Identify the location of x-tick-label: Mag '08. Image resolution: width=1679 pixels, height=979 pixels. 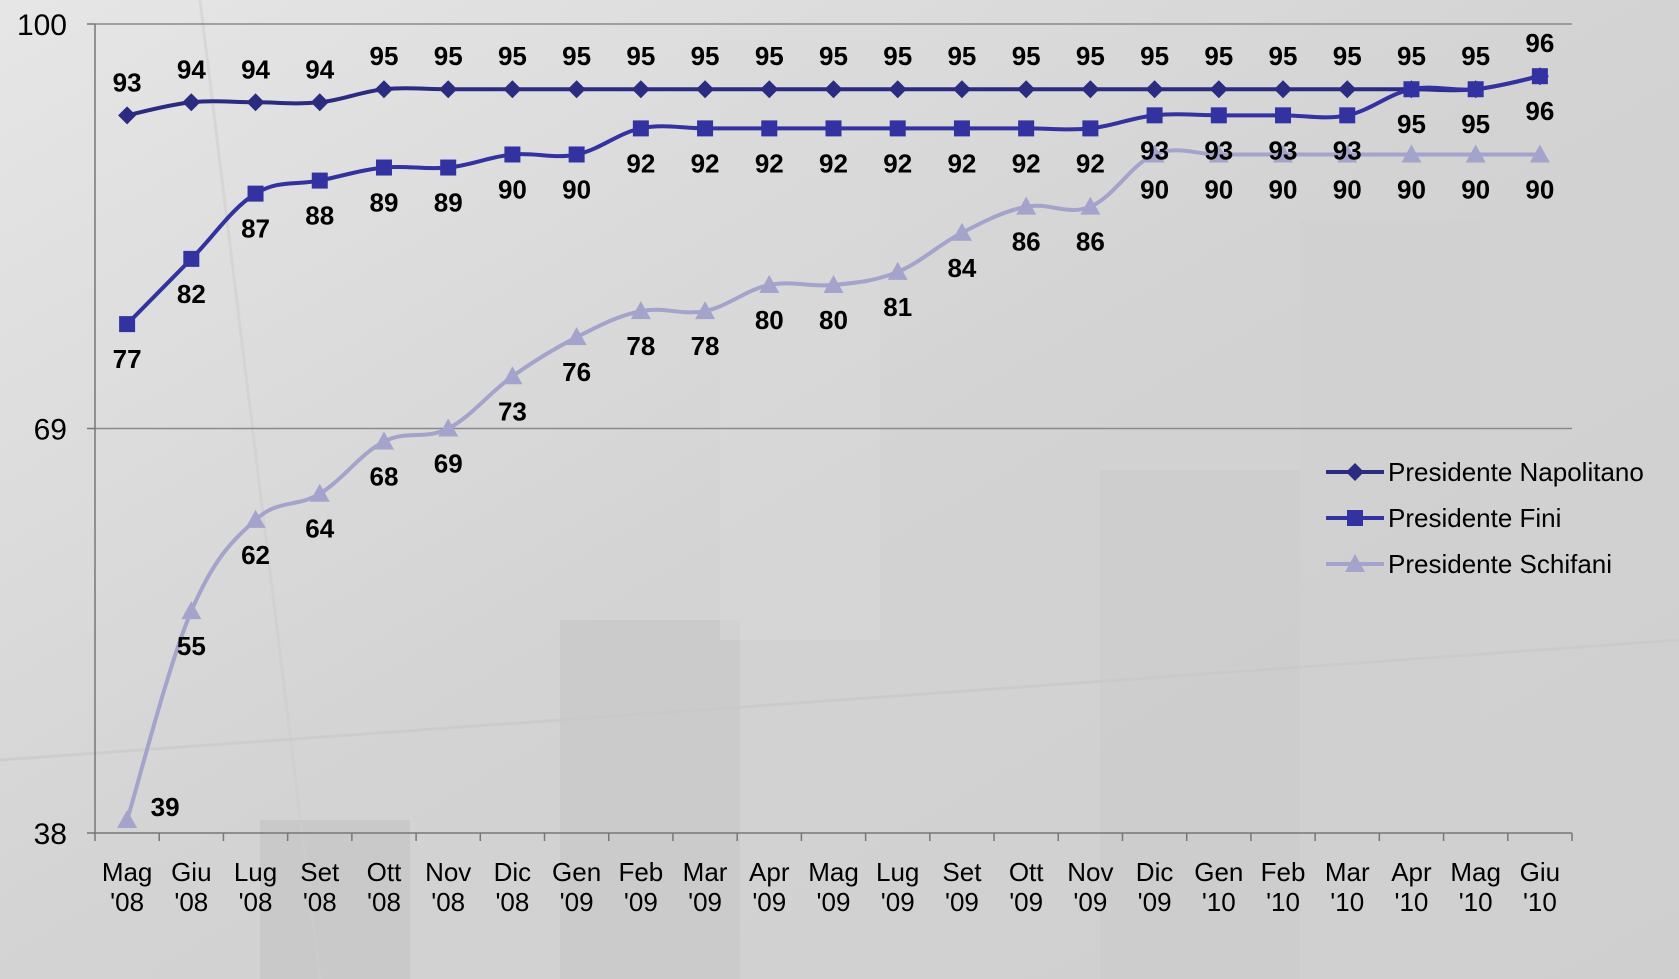
(127, 887).